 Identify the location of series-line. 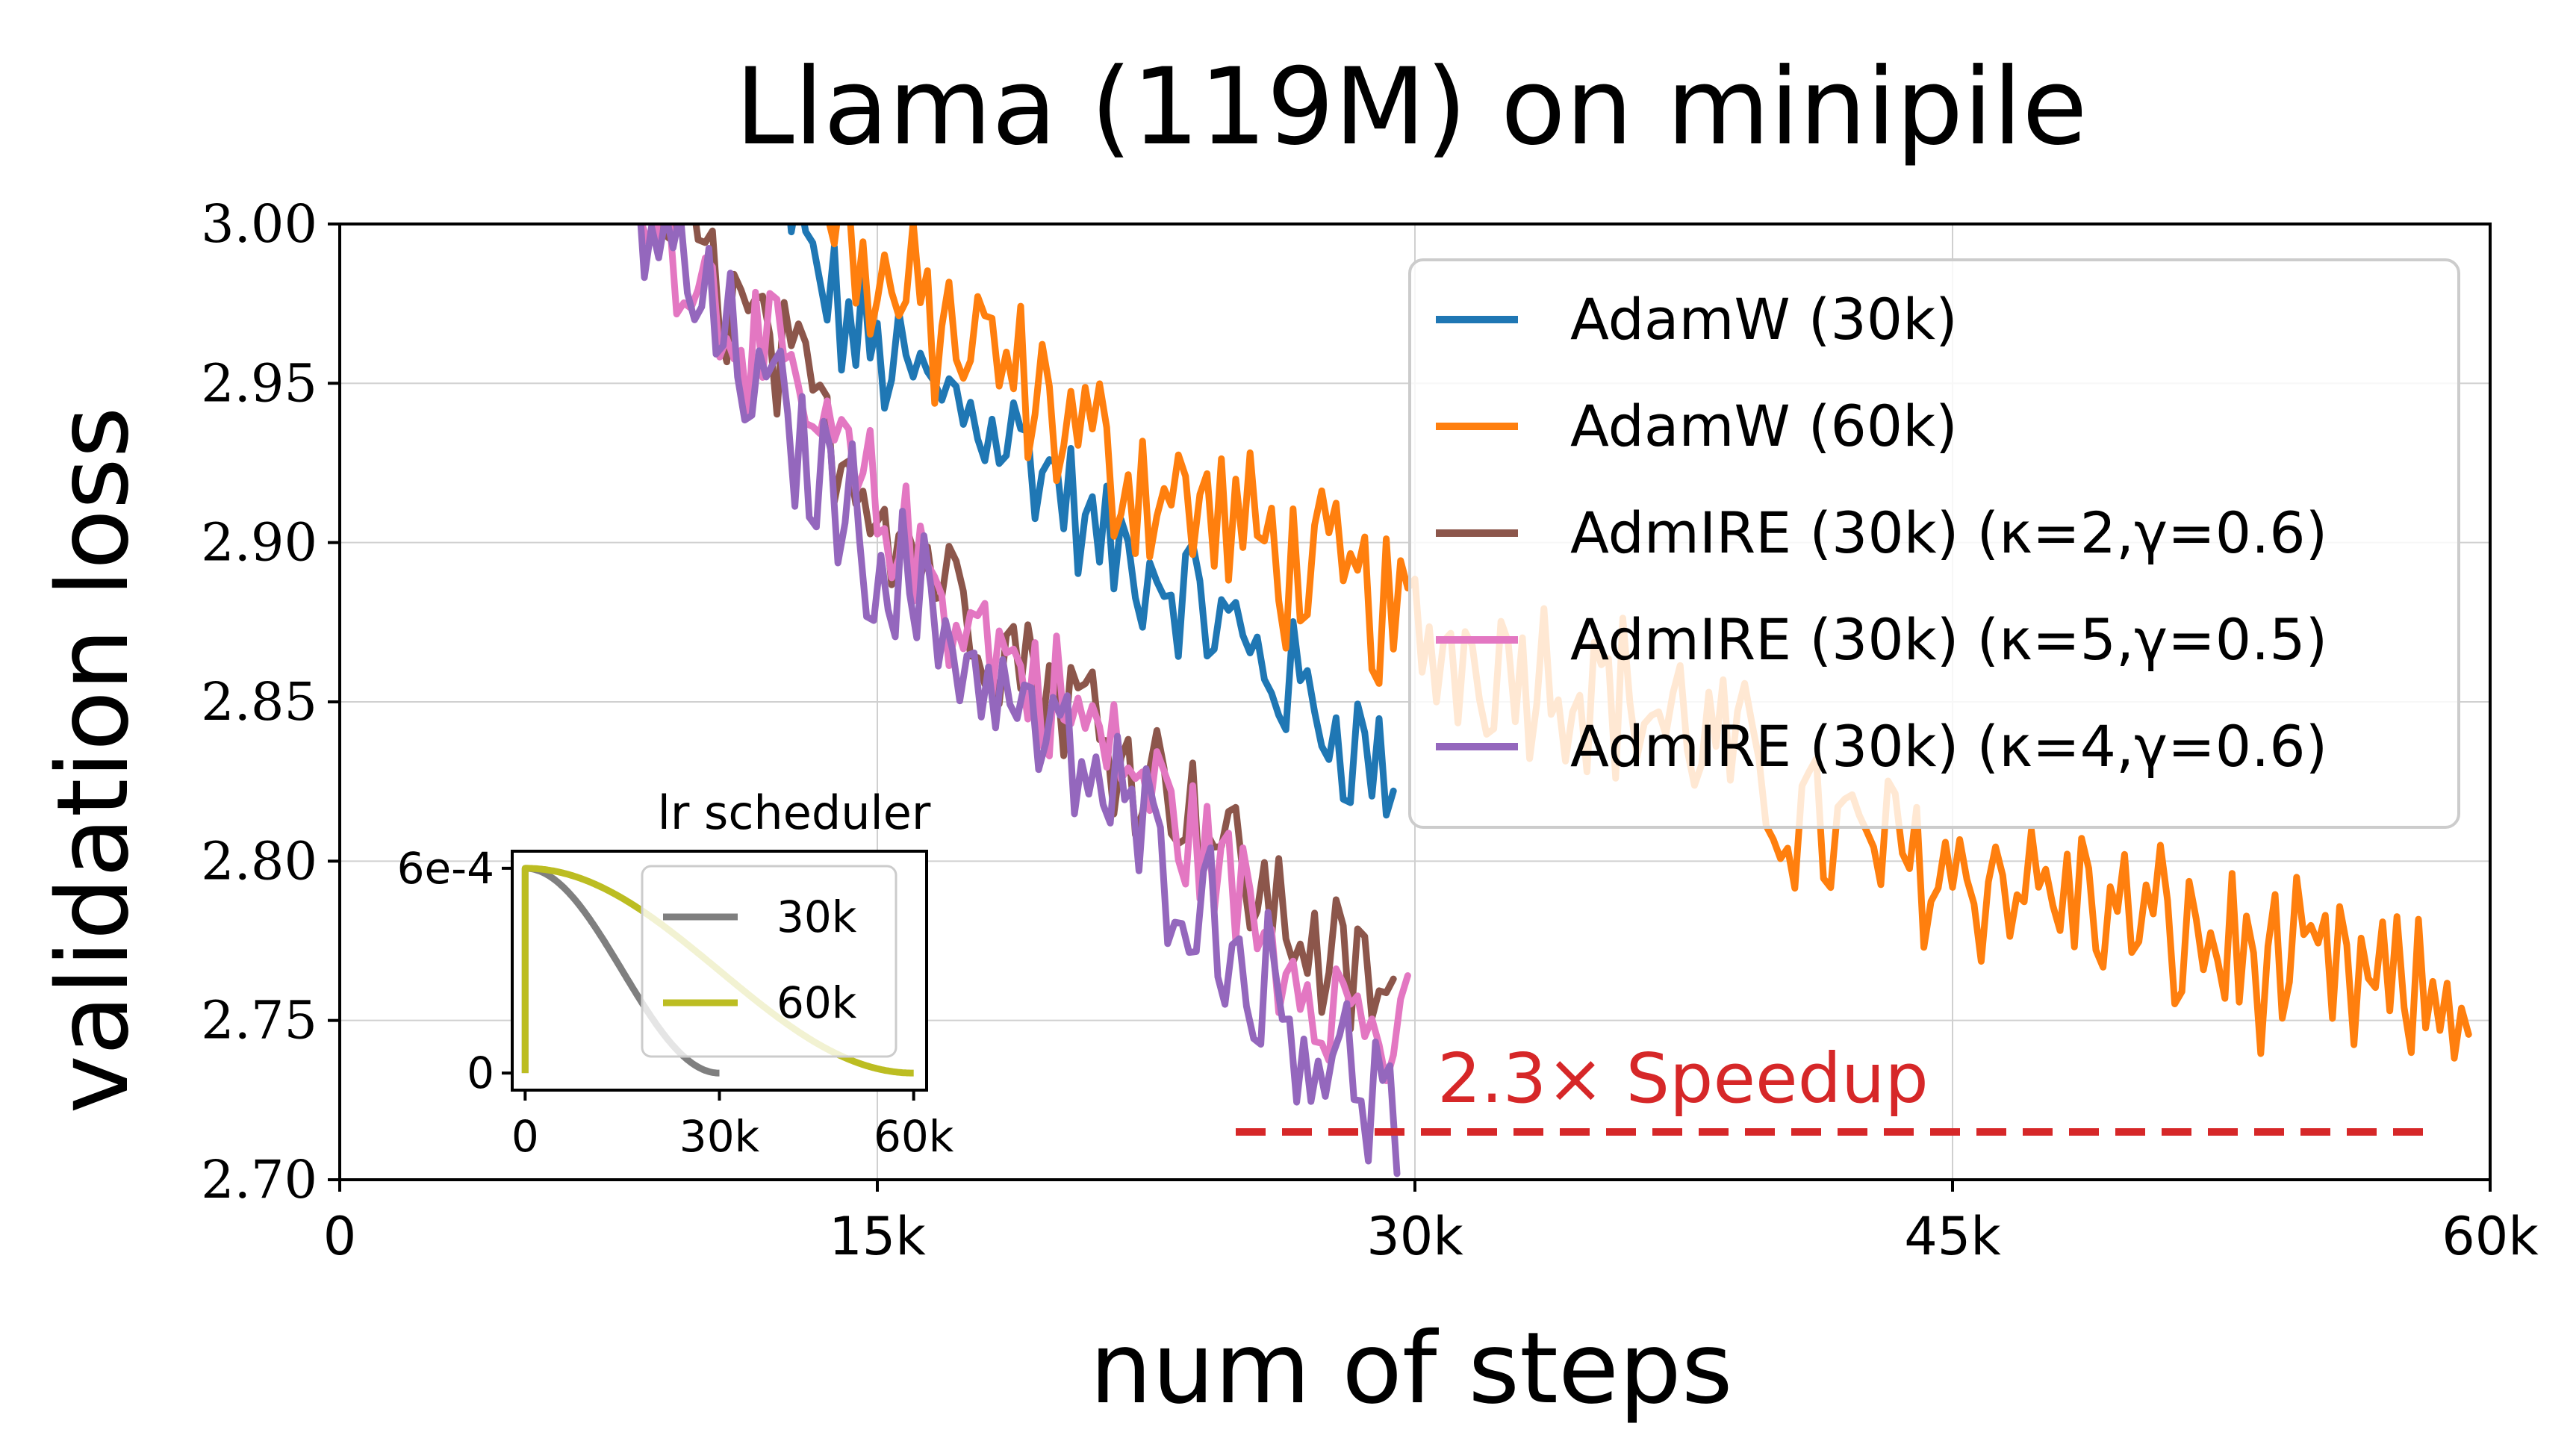
(1092, 521).